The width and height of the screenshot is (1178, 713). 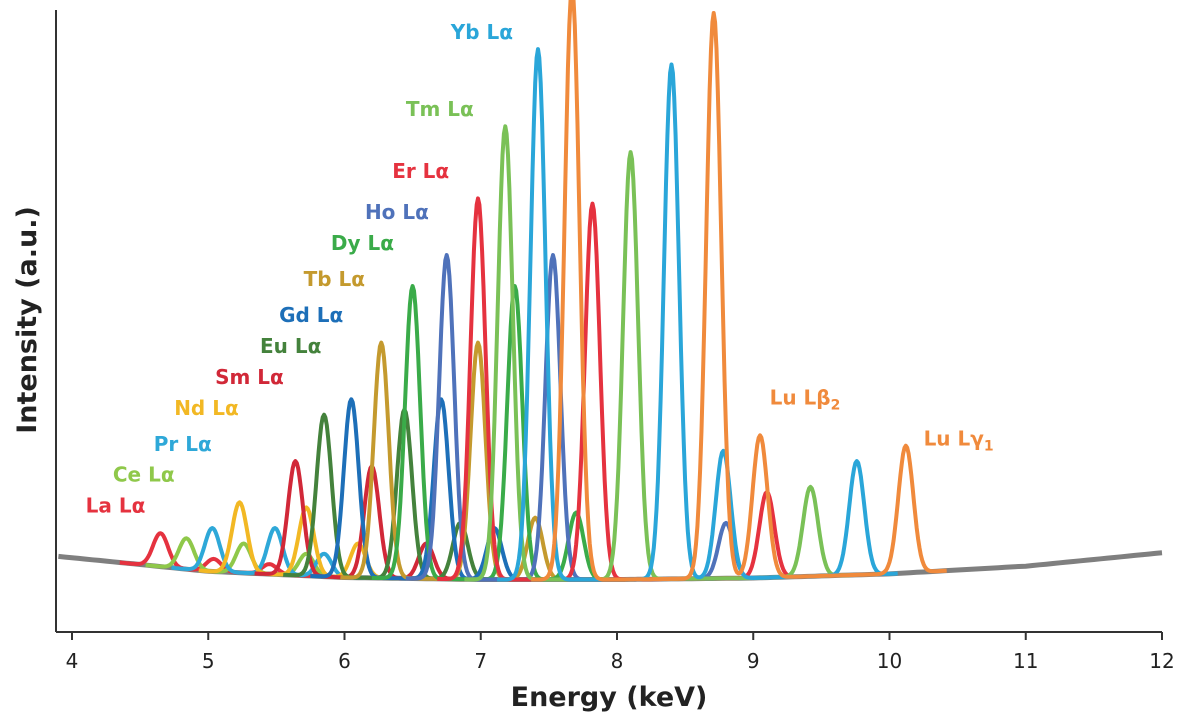 What do you see at coordinates (617, 661) in the screenshot?
I see `x-tick-label: 8` at bounding box center [617, 661].